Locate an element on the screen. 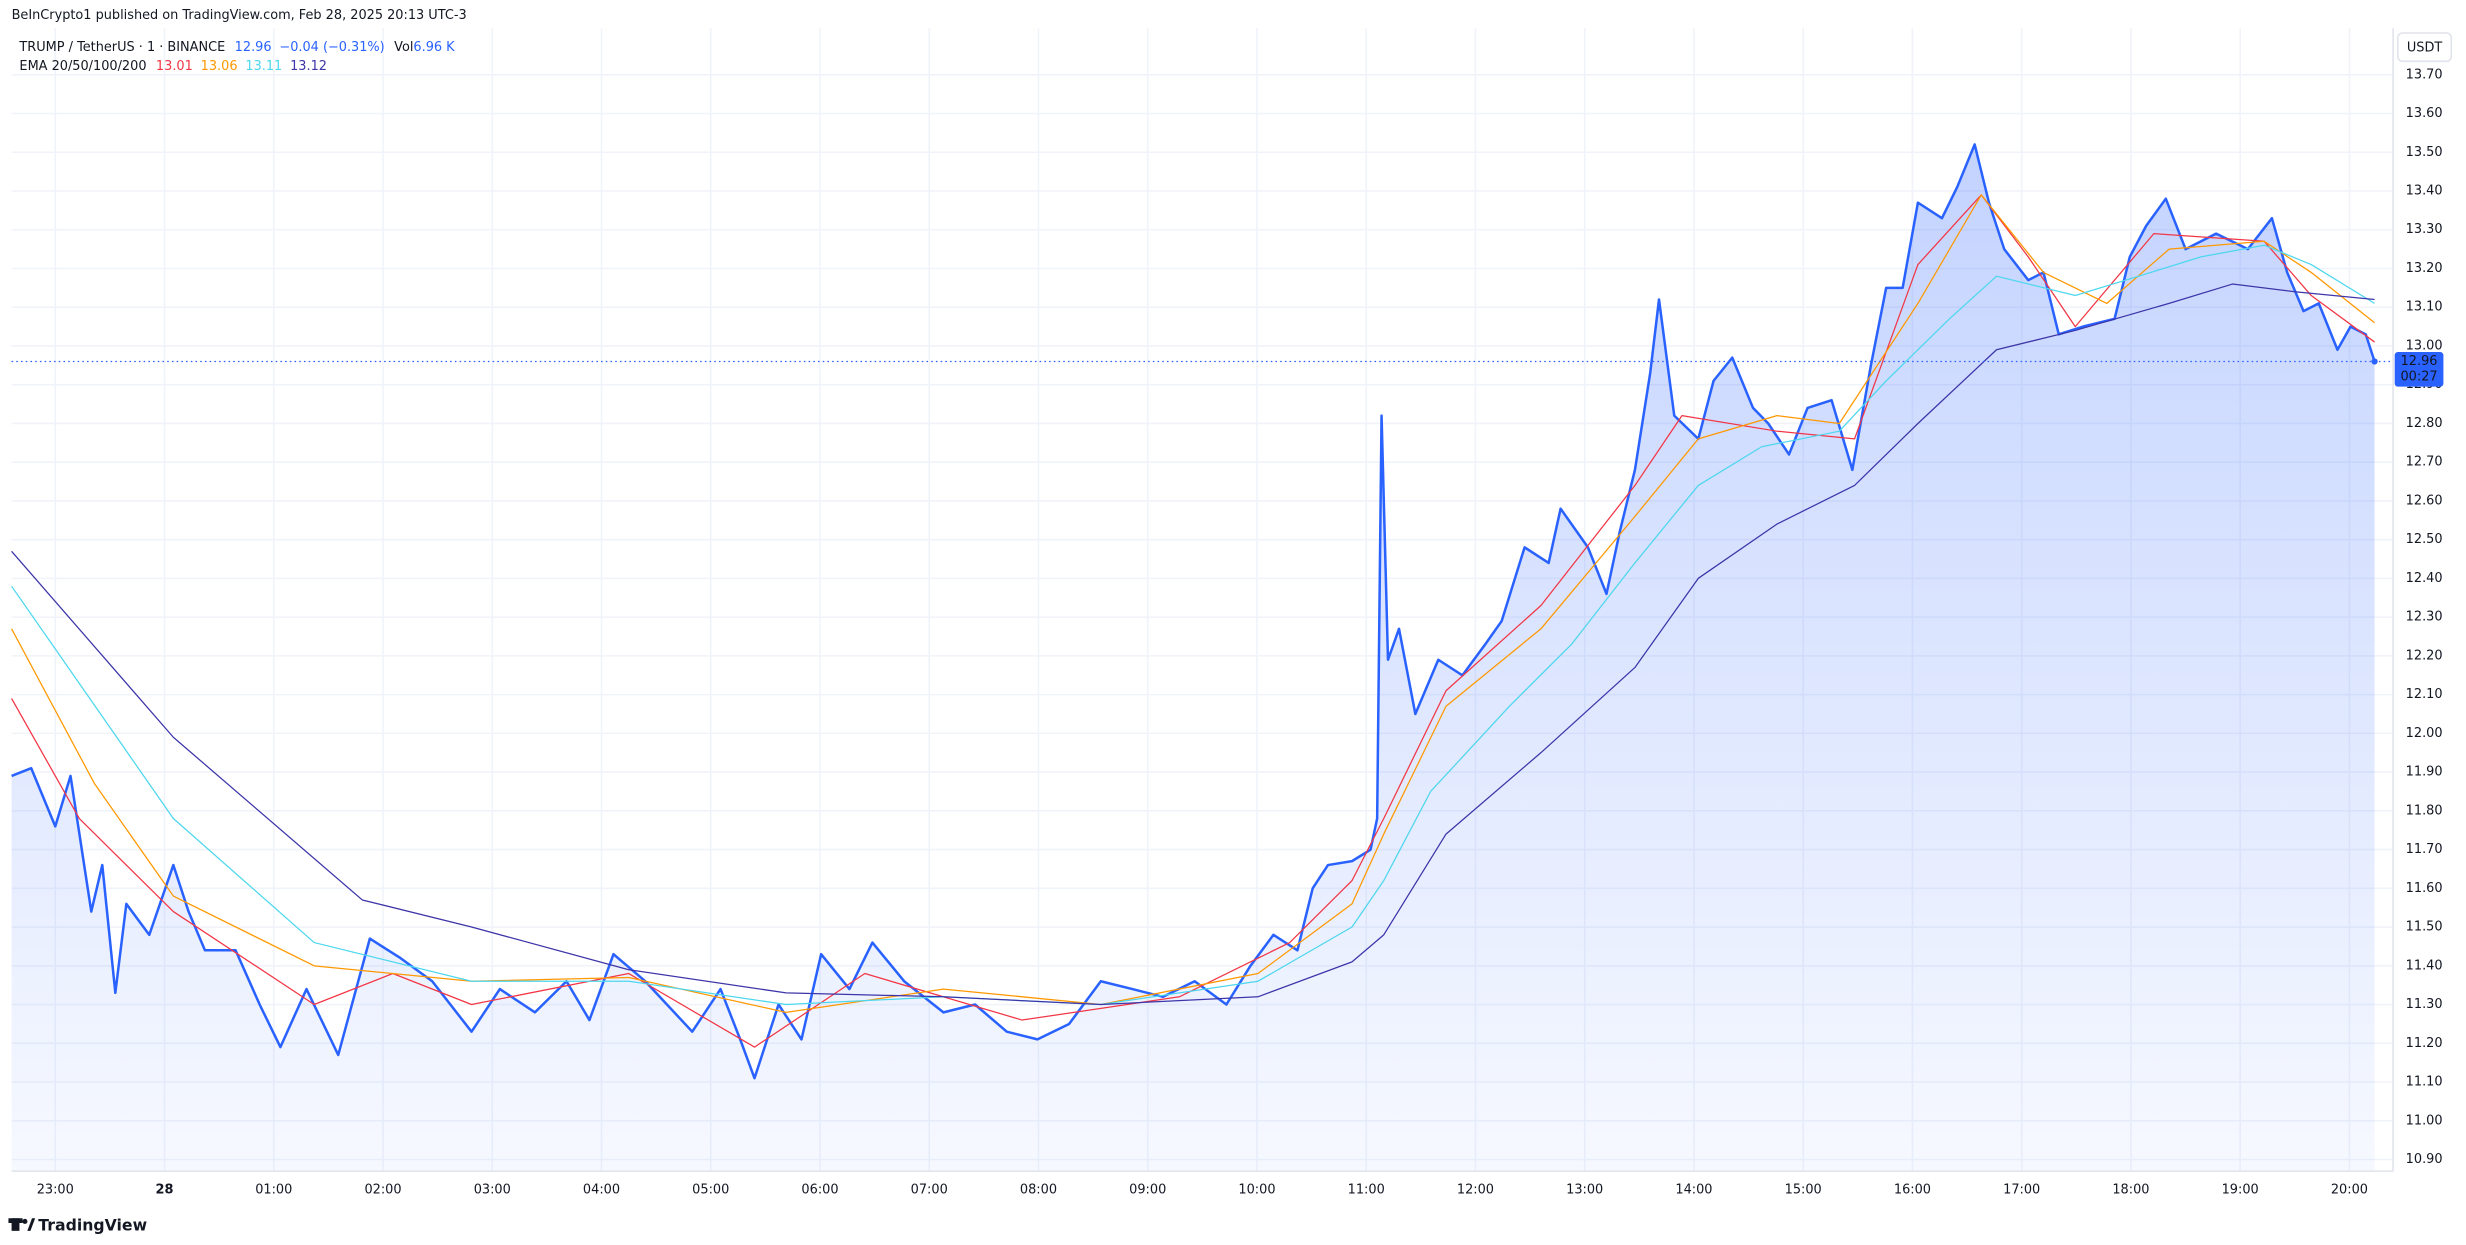 This screenshot has height=1245, width=2466. x-tick-label: 19:00 is located at coordinates (2240, 1189).